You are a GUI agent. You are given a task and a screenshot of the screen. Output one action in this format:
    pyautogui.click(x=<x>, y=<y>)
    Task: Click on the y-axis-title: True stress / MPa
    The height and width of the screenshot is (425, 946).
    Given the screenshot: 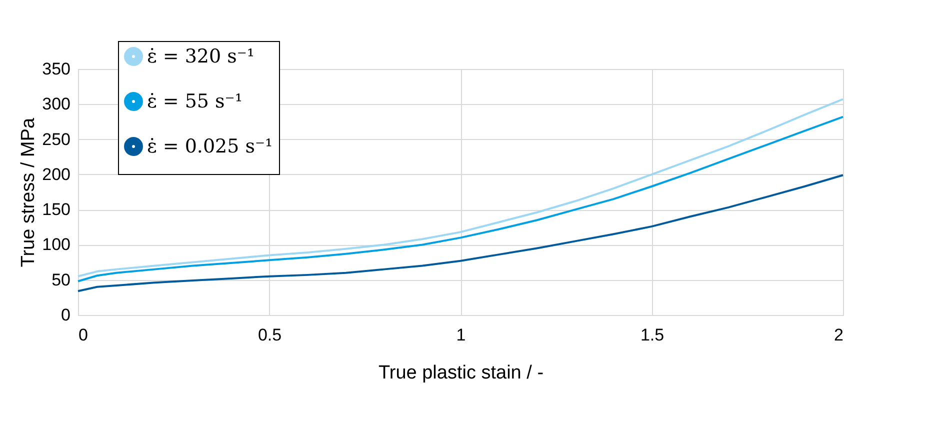 What is the action you would take?
    pyautogui.click(x=29, y=192)
    